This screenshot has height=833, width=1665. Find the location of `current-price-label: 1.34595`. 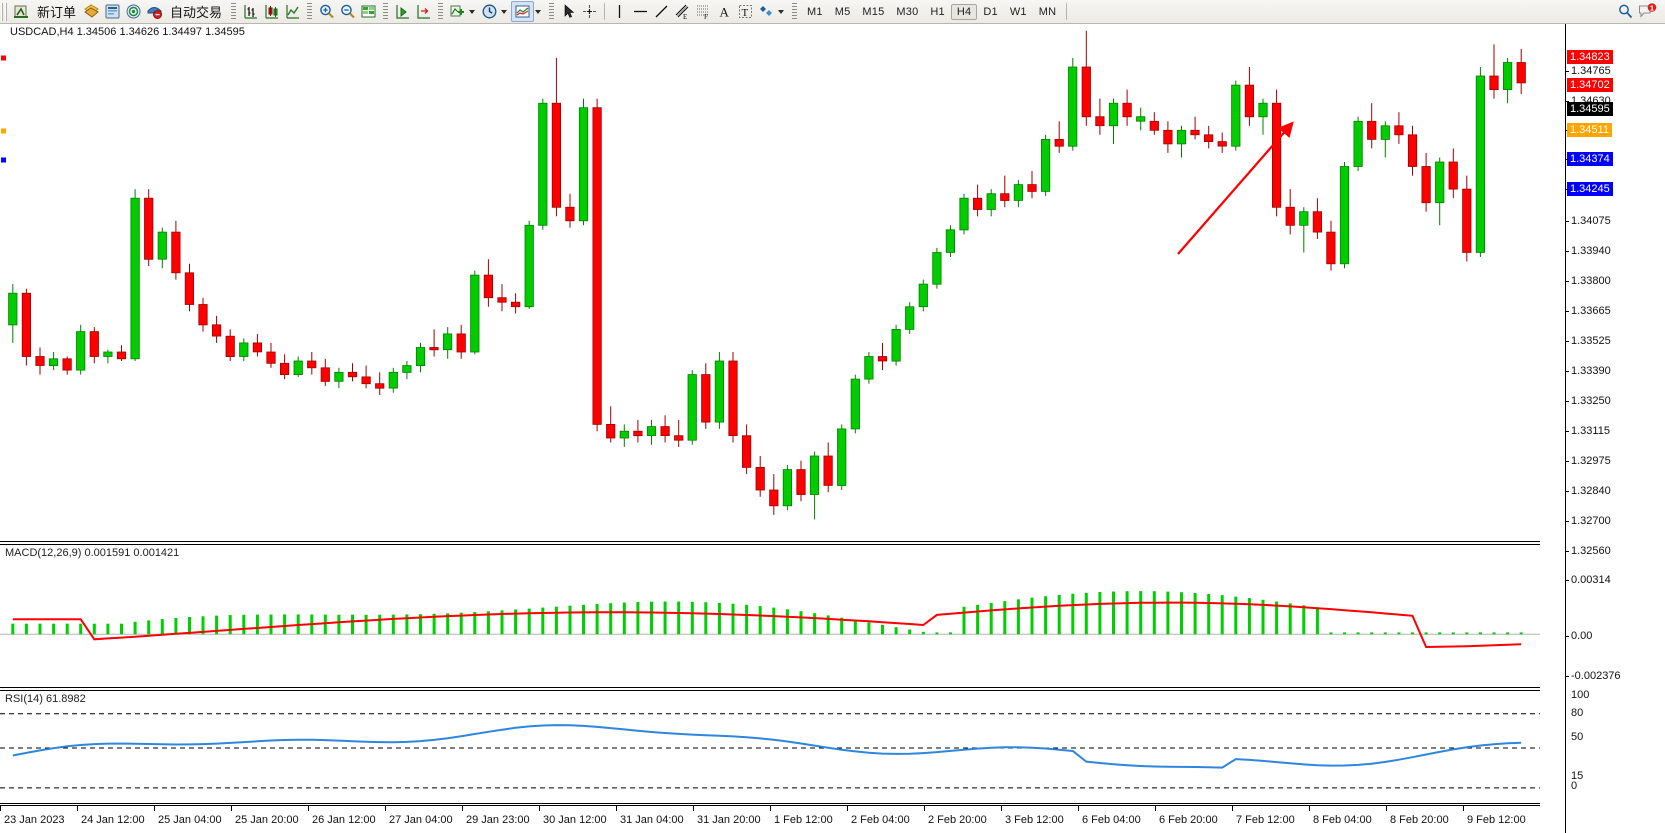

current-price-label: 1.34595 is located at coordinates (1590, 109).